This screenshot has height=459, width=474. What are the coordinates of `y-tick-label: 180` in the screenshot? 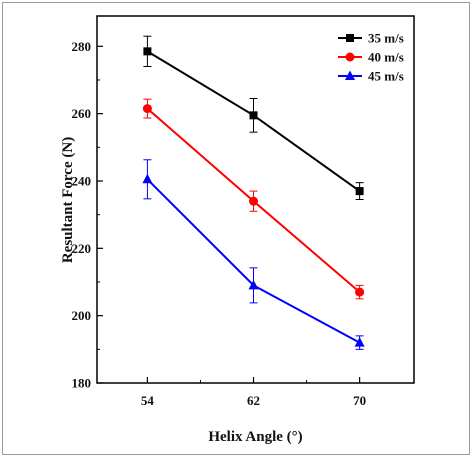 It's located at (82, 383).